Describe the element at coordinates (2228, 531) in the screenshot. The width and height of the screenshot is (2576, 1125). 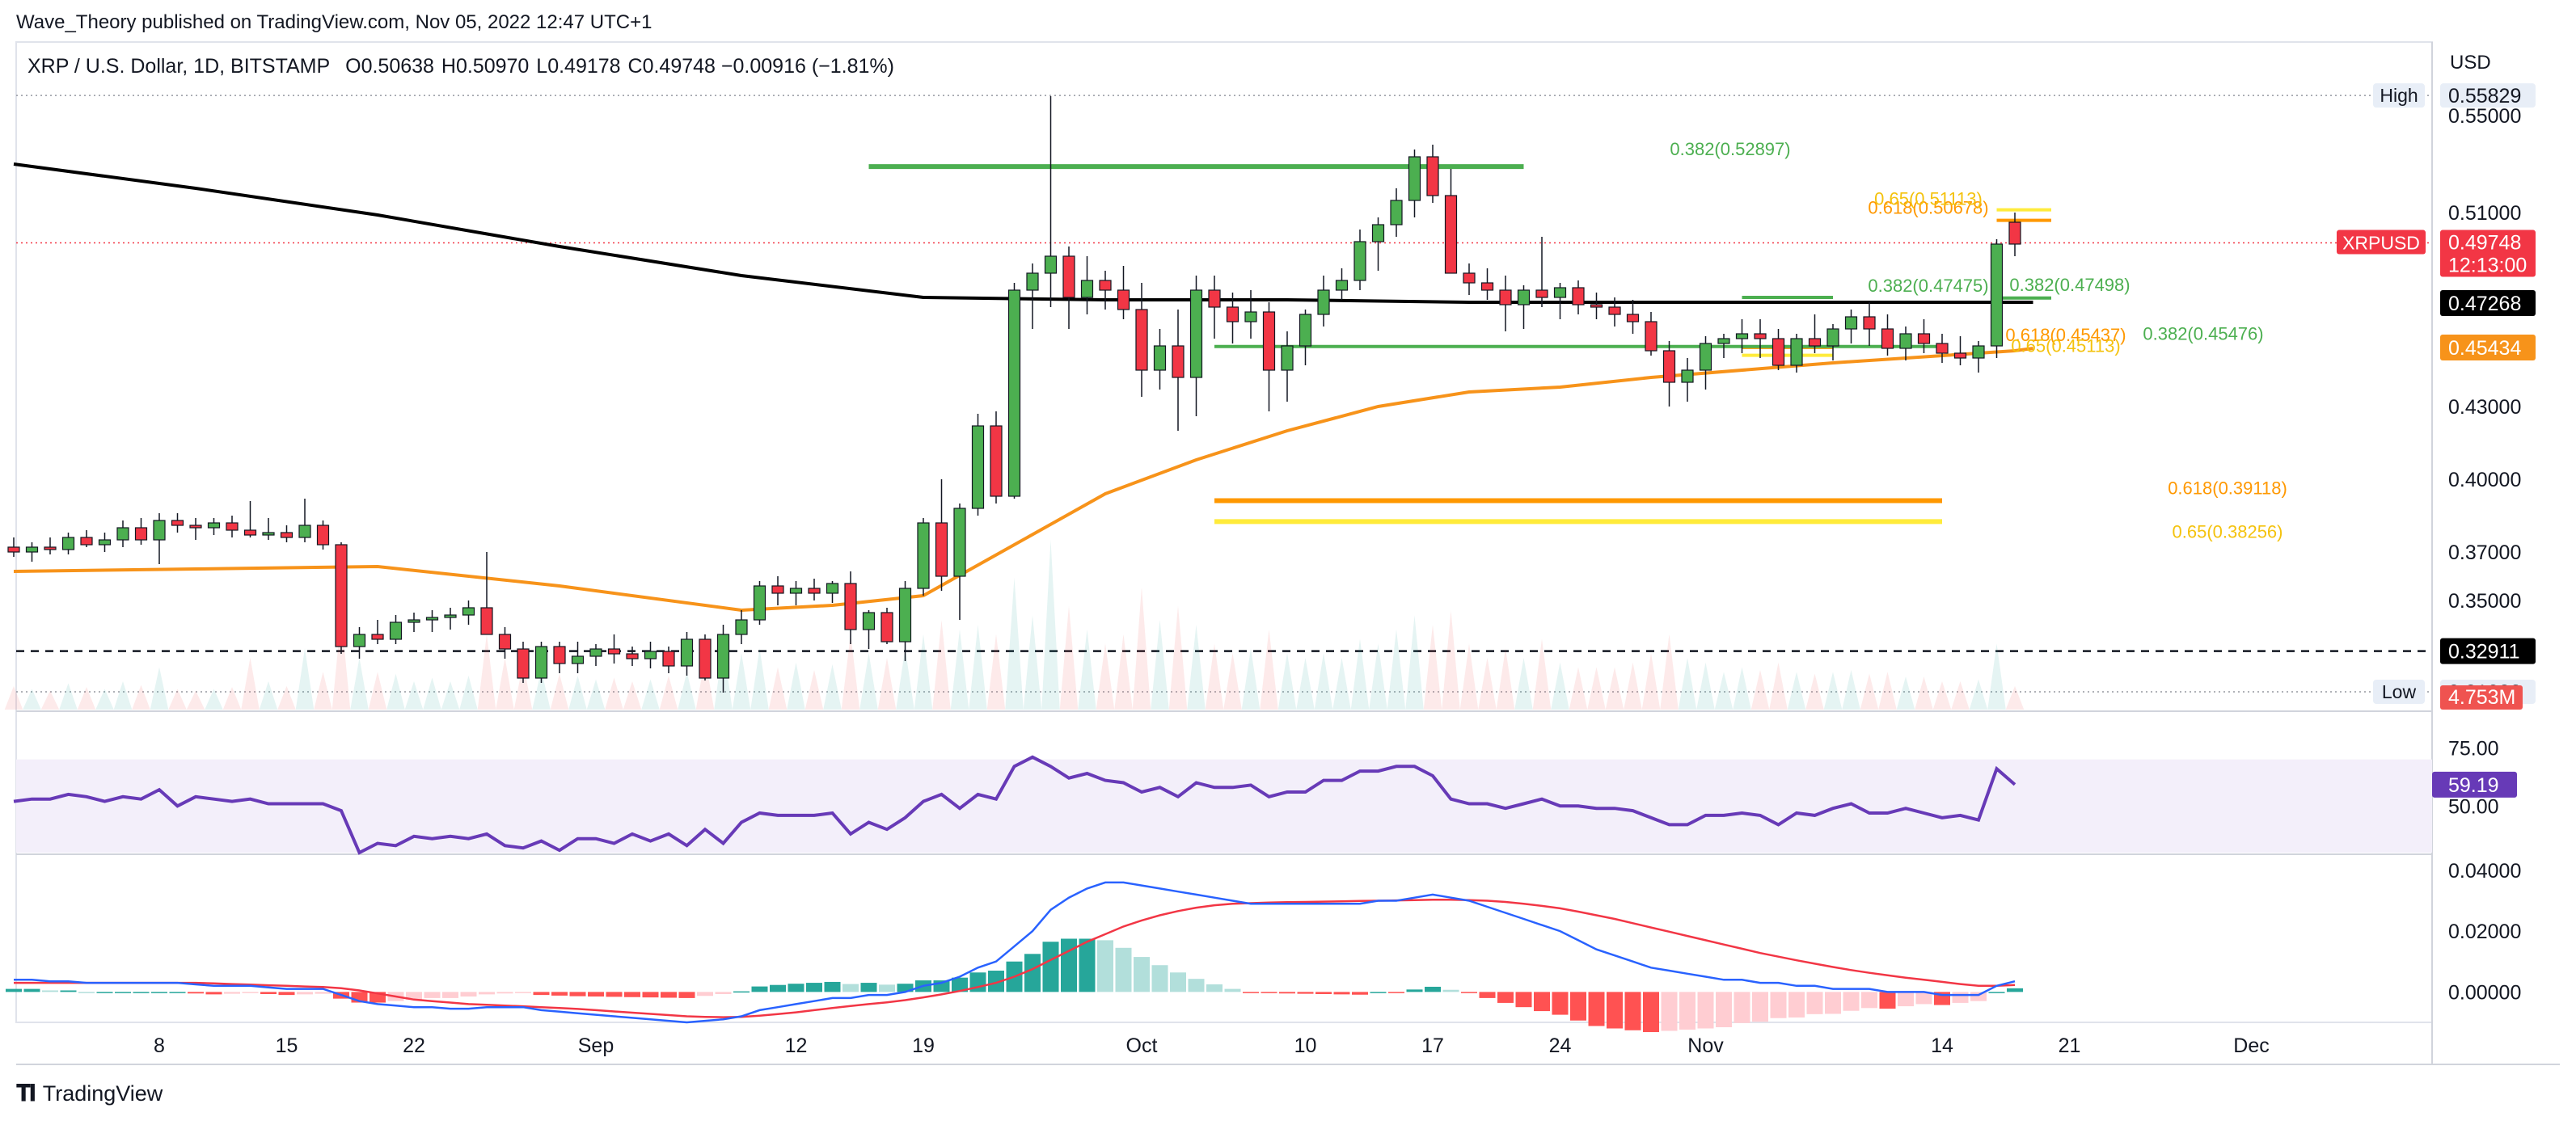
I see `fib-level-label: 0.65(0.38256)` at that location.